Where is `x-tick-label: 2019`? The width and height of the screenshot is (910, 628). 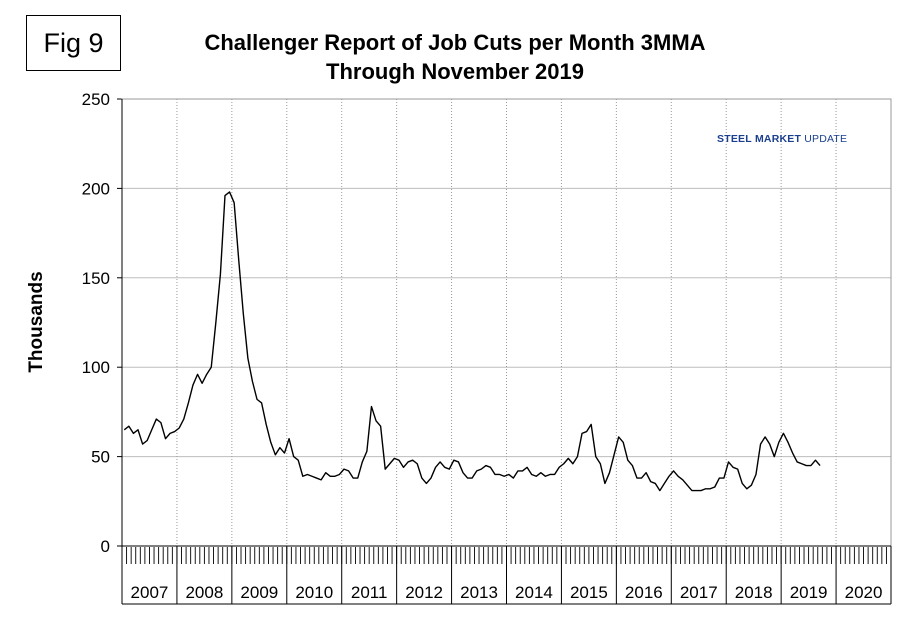 x-tick-label: 2019 is located at coordinates (809, 592).